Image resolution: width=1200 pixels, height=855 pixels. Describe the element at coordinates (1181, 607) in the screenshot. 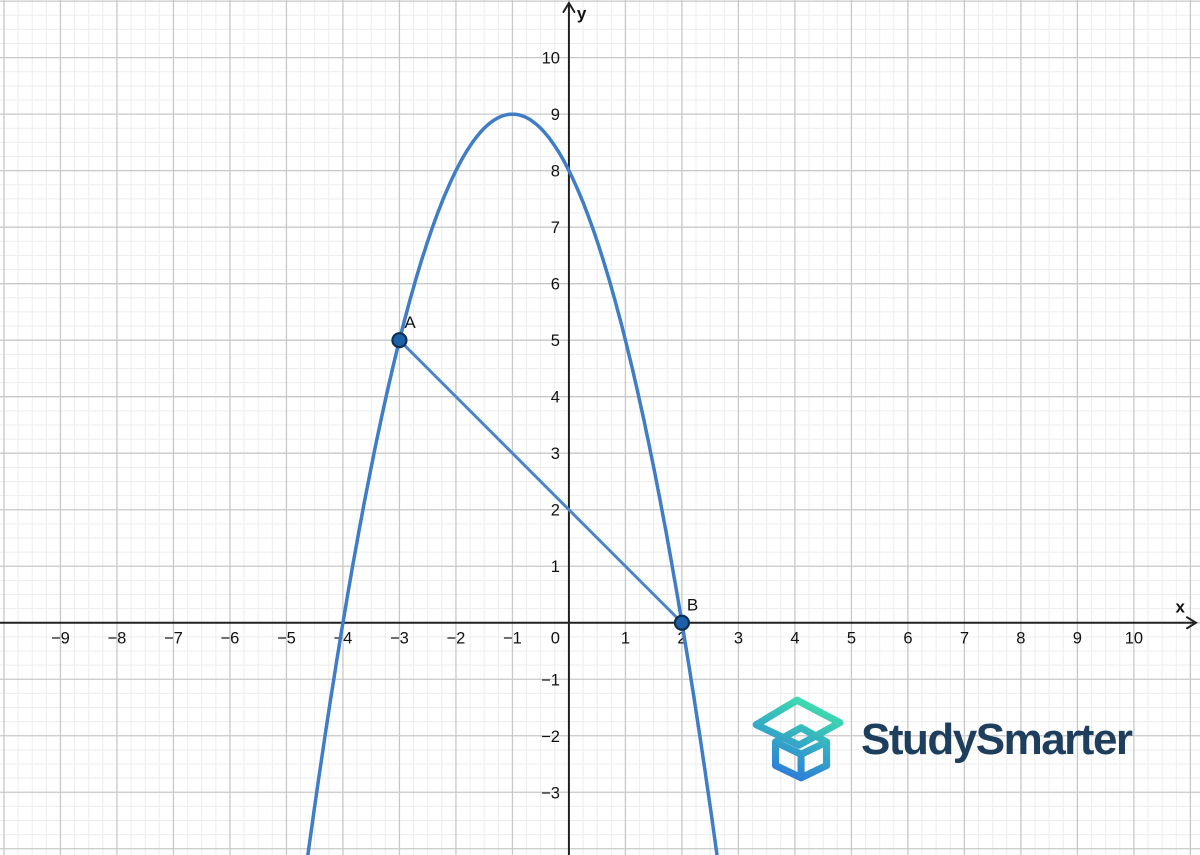

I see `svg-text: x` at that location.